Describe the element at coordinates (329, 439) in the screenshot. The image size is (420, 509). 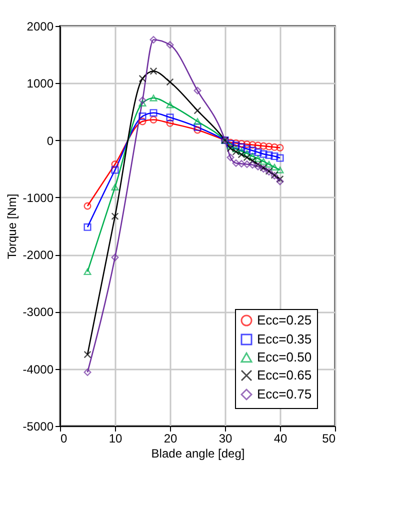
I see `x-tick-label: 50` at that location.